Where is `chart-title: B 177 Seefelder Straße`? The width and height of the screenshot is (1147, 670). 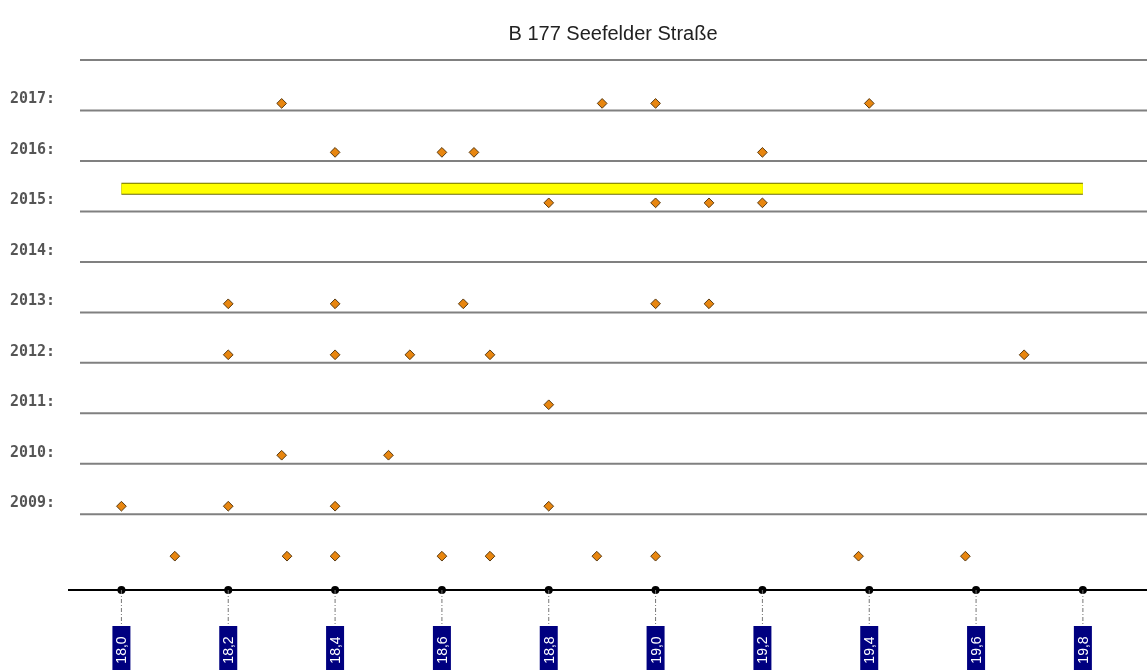 chart-title: B 177 Seefelder Straße is located at coordinates (613, 33).